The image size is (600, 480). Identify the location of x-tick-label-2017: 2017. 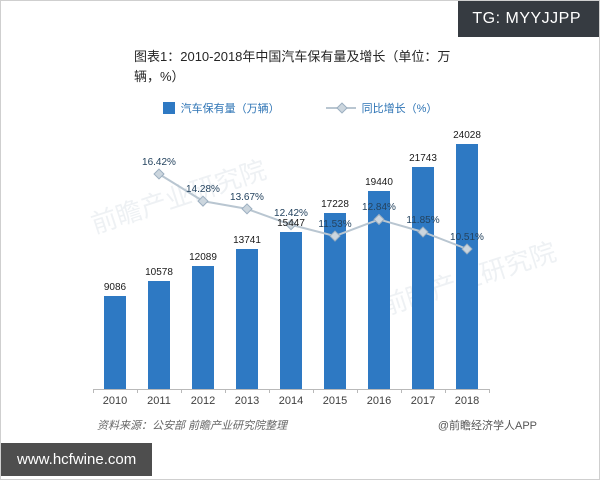
(423, 401).